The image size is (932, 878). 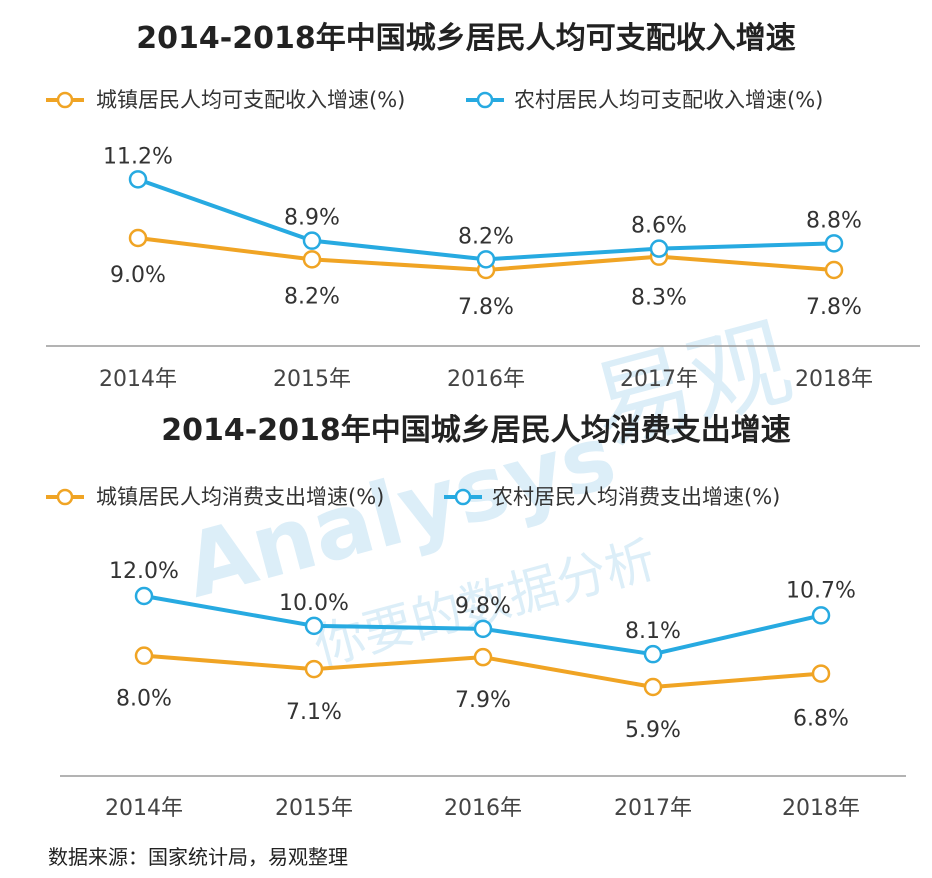 I want to click on chart-title: 2014-2018年中国城乡居民人均消费支出增速, so click(x=475, y=430).